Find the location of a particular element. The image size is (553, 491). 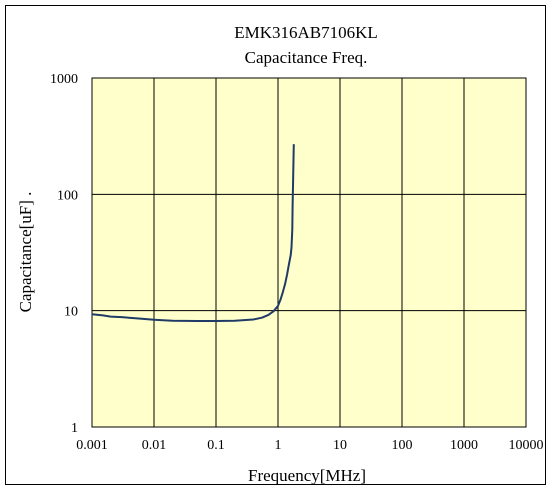

x-tick-label: 10000 is located at coordinates (526, 445).